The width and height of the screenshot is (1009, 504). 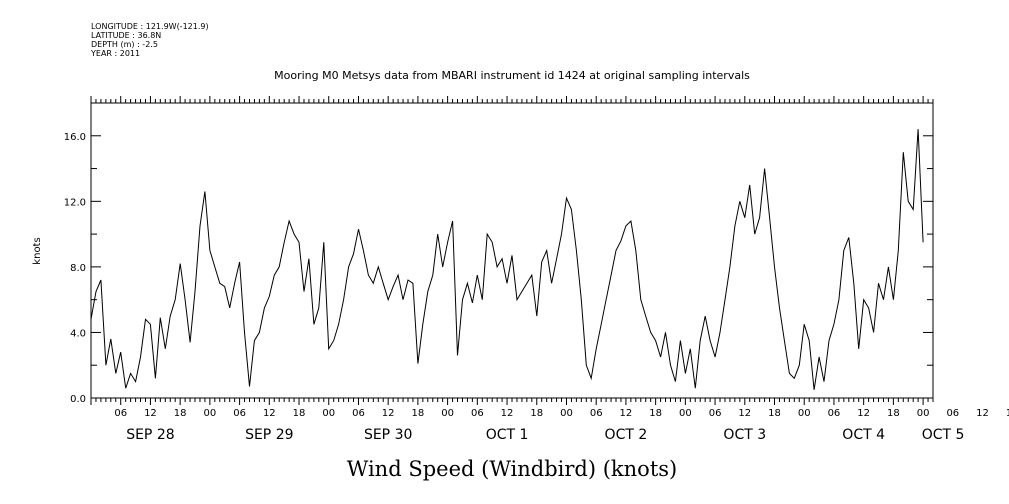 What do you see at coordinates (512, 469) in the screenshot?
I see `footer-title: Wind Speed (Windbird) (knots)` at bounding box center [512, 469].